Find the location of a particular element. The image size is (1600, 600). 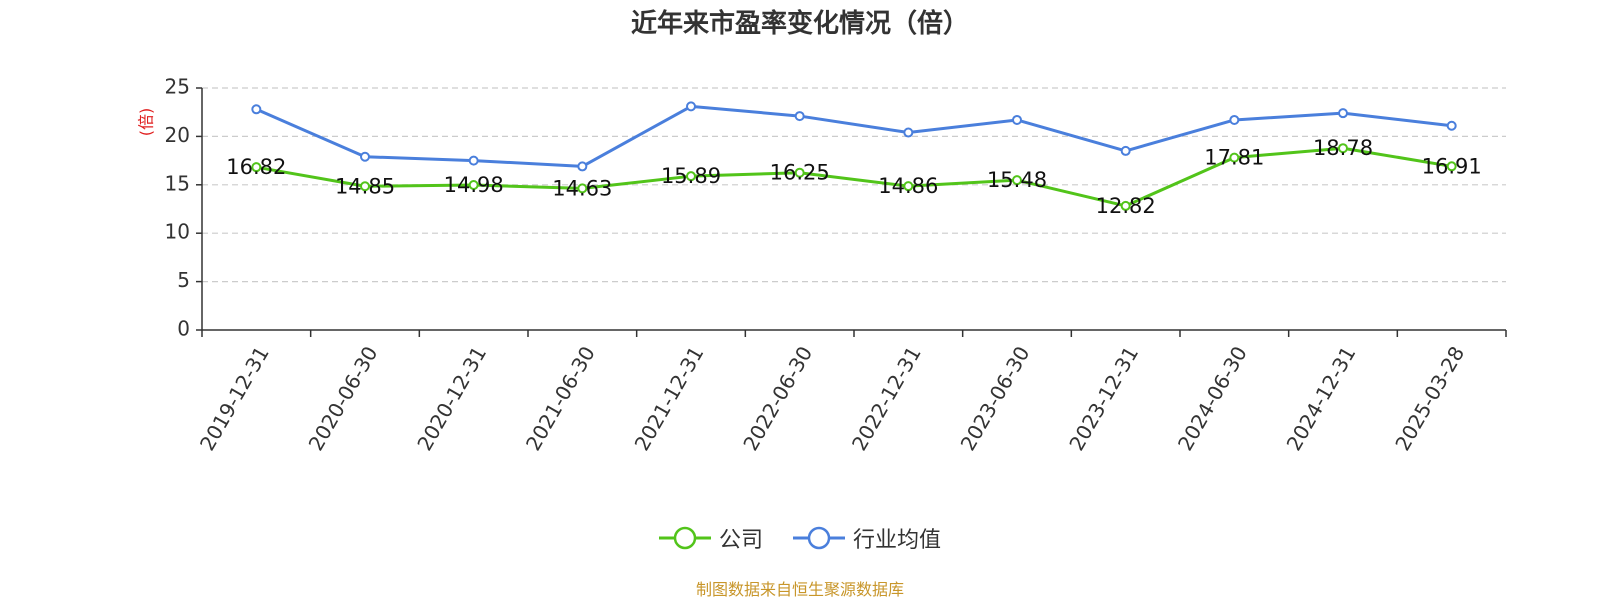

data-label: 16.25 is located at coordinates (800, 173).